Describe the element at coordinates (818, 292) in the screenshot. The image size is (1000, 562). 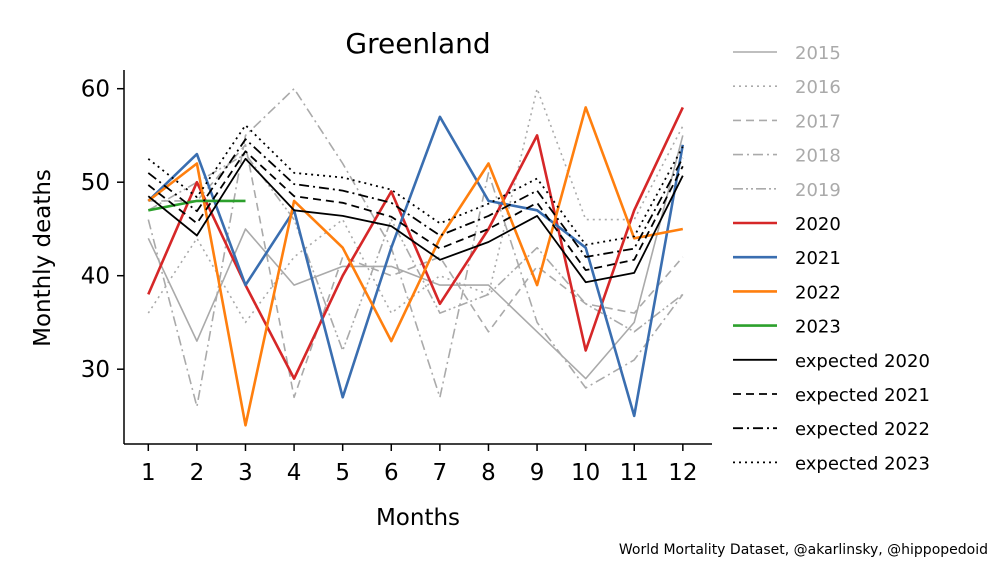
I see `legend-entry-label: 2022` at that location.